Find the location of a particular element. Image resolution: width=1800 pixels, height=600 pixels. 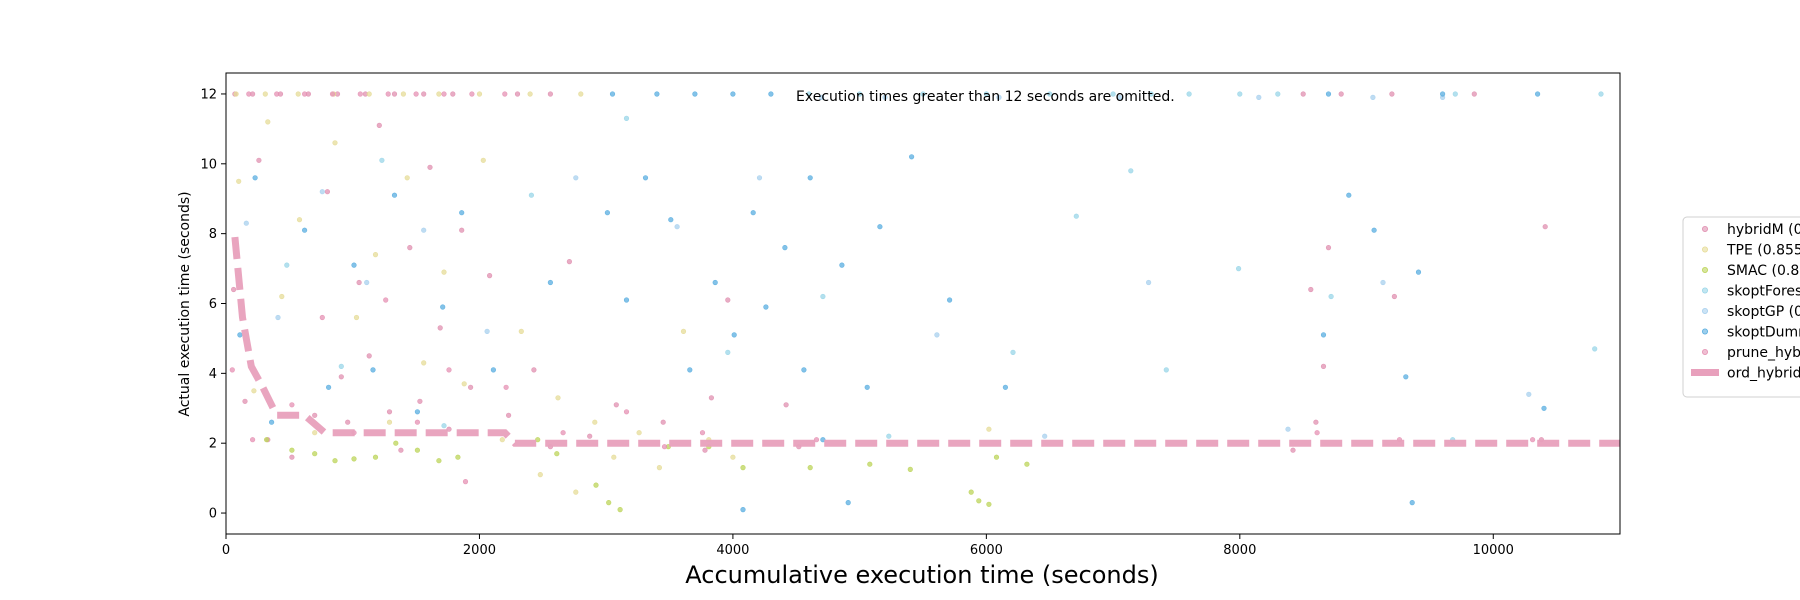

x-tick-label: 4000 is located at coordinates (732, 550).